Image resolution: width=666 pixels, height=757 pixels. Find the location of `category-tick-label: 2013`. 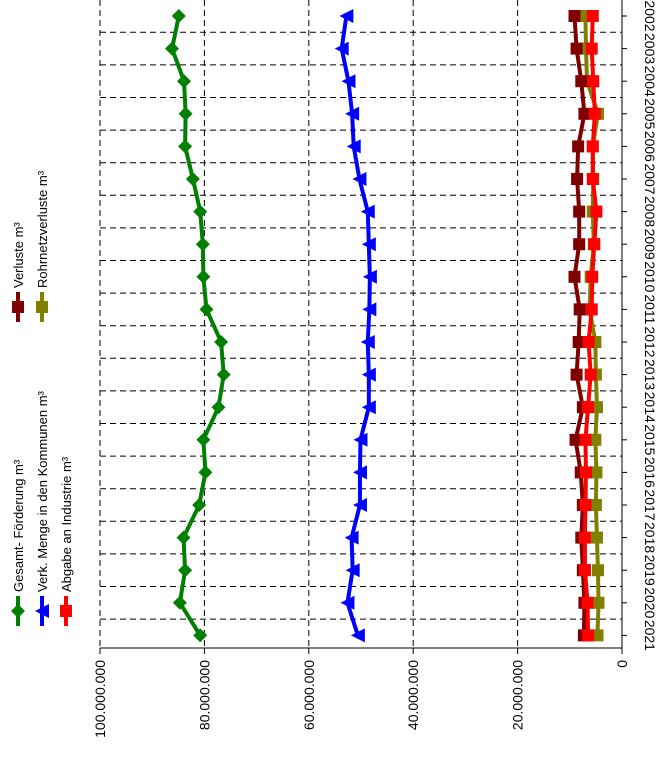

category-tick-label: 2013 is located at coordinates (650, 374).